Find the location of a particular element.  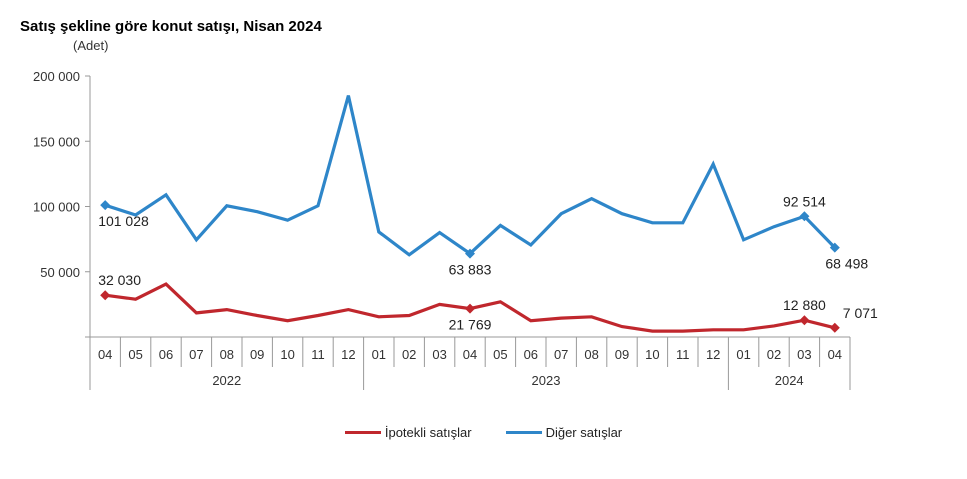

unit-label: (Adet) is located at coordinates (91, 45).